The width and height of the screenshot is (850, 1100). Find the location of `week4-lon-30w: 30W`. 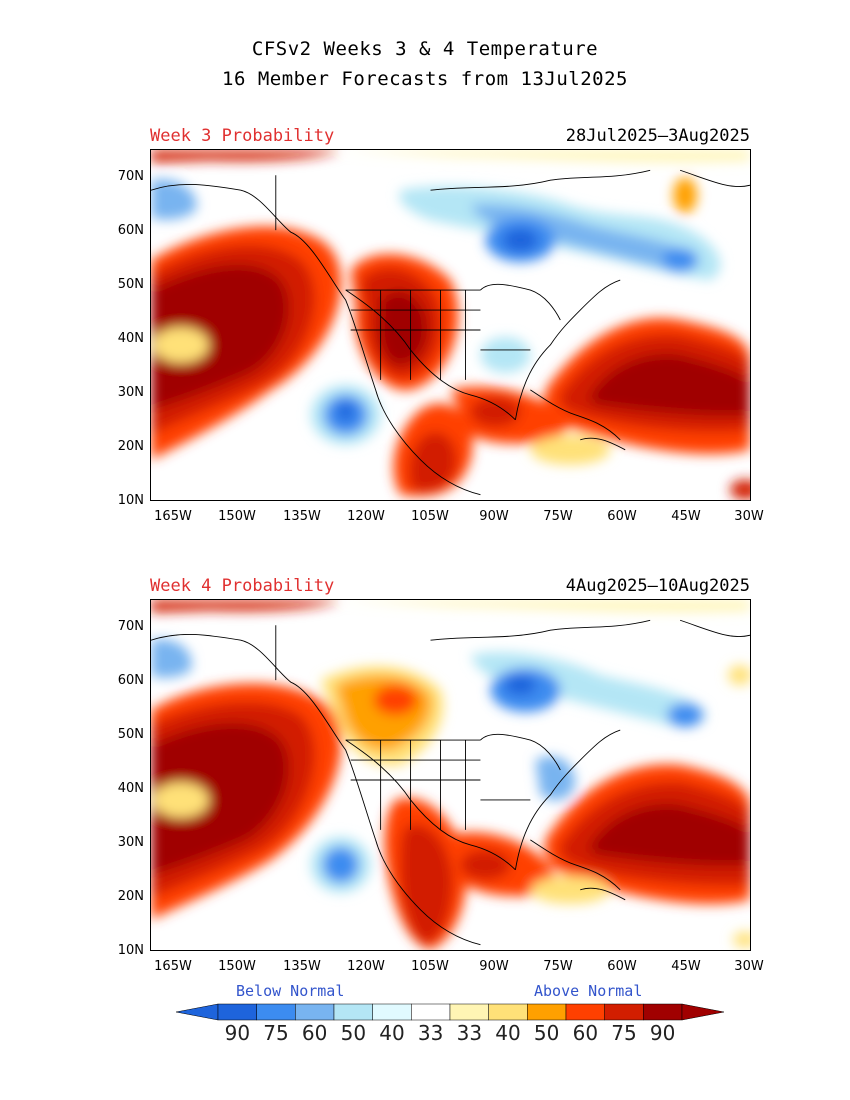

week4-lon-30w: 30W is located at coordinates (749, 966).